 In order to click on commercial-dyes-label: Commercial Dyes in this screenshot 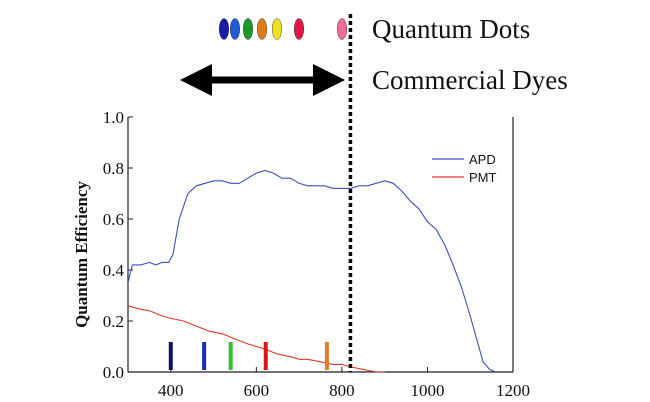, I will do `click(470, 80)`.